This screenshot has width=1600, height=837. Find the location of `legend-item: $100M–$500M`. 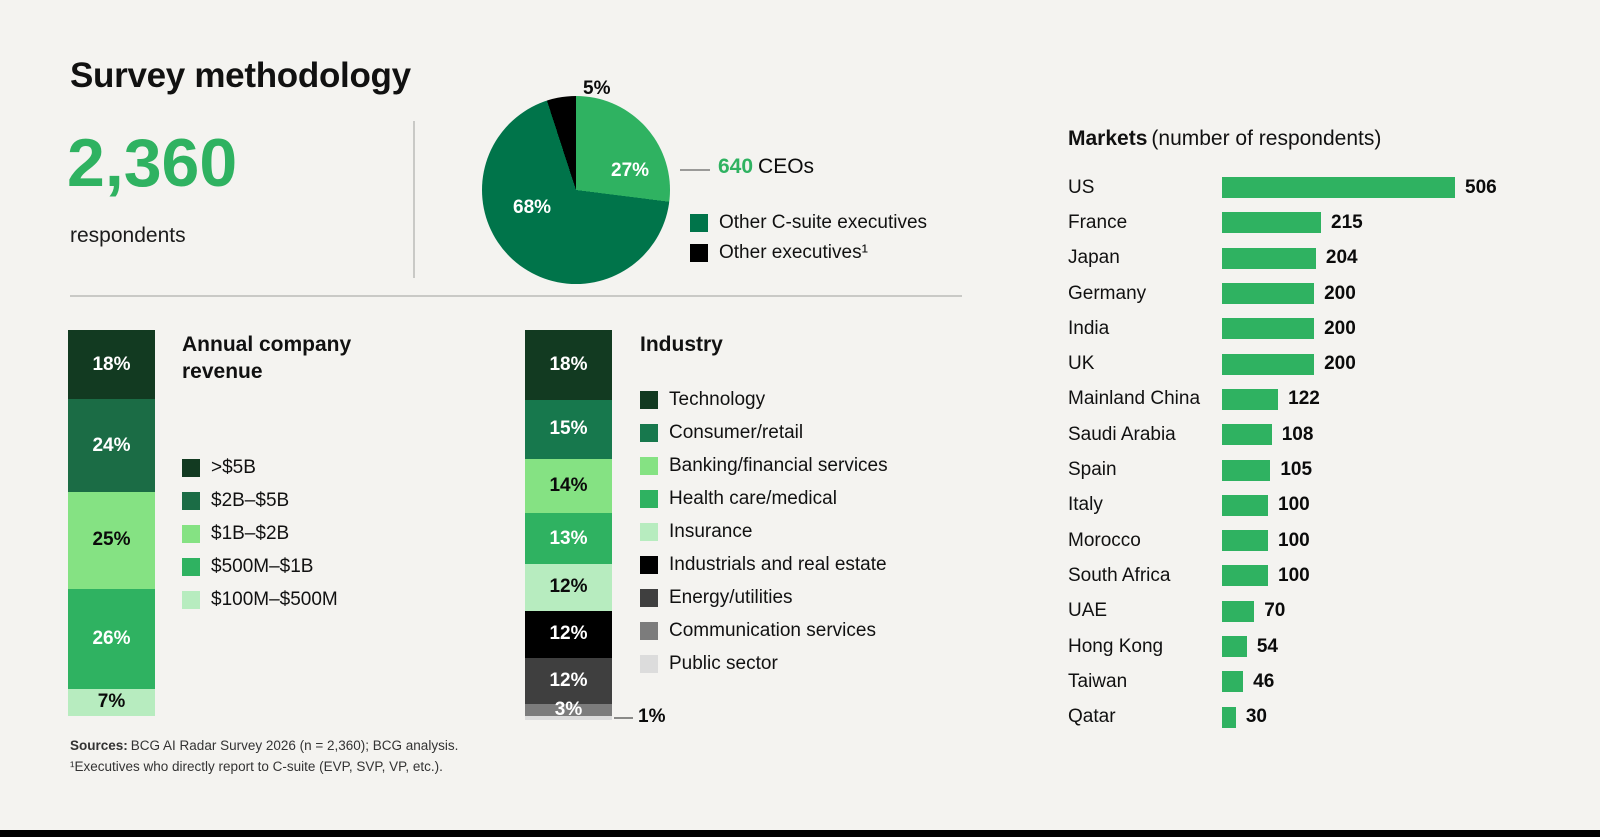

legend-item: $100M–$500M is located at coordinates (260, 600).